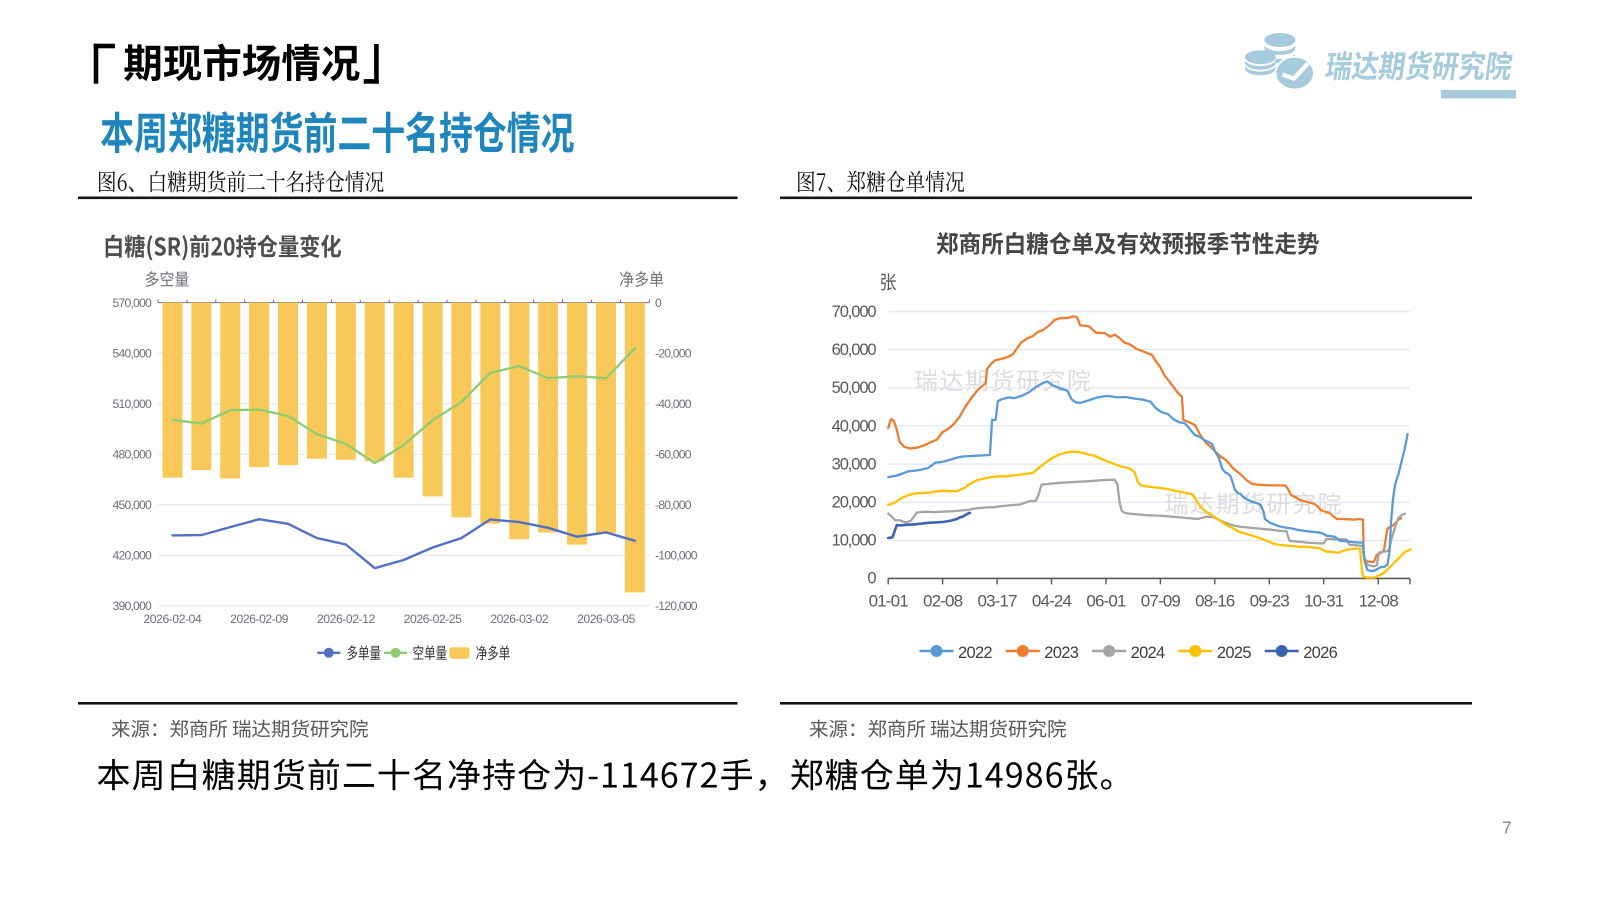 The image size is (1600, 900). Describe the element at coordinates (676, 556) in the screenshot. I see `svg-text: -100,000` at that location.